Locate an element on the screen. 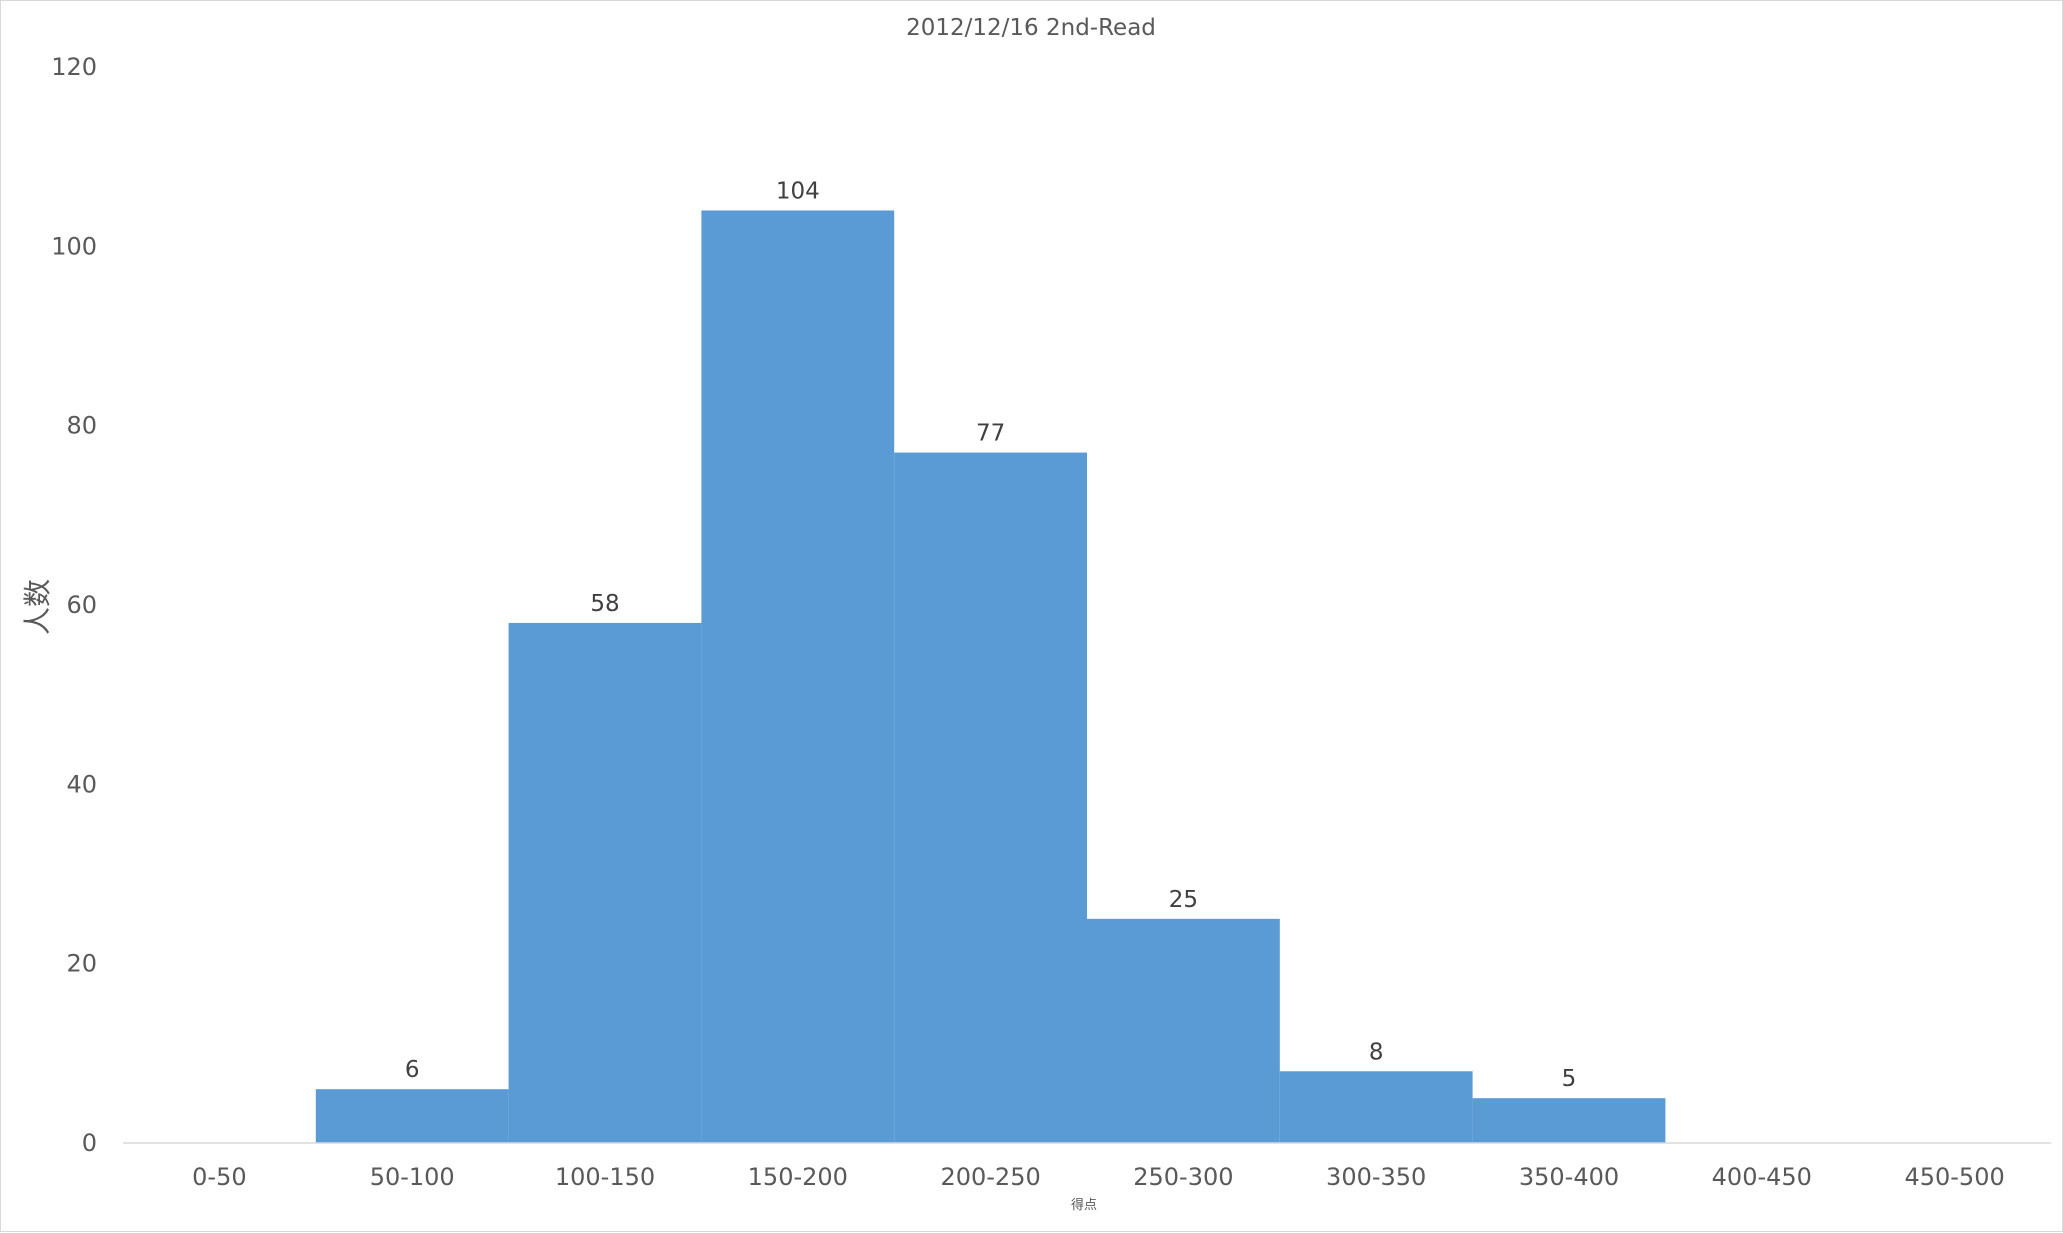  x-tick-label: 350-400 is located at coordinates (1569, 1177).